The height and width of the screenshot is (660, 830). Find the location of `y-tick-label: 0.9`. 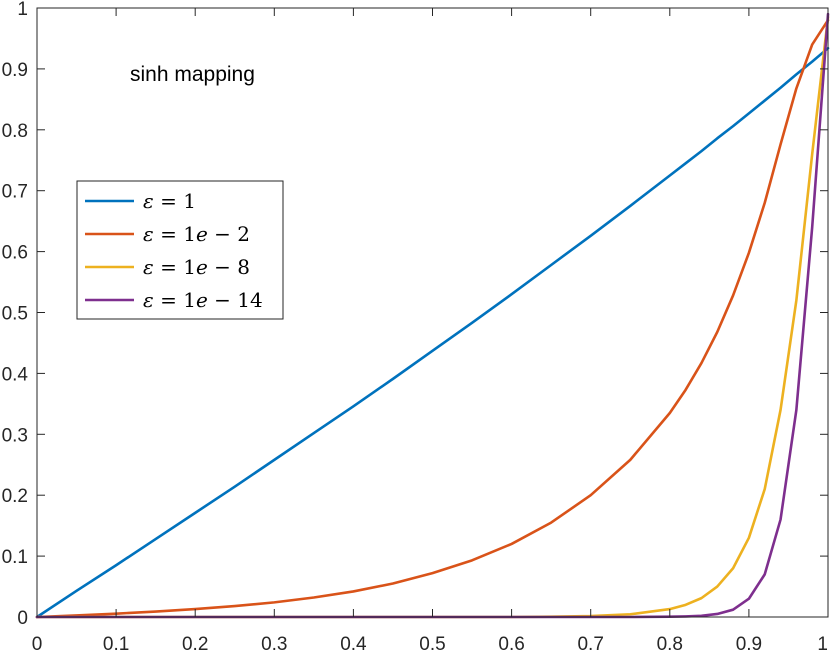

y-tick-label: 0.9 is located at coordinates (15, 70).